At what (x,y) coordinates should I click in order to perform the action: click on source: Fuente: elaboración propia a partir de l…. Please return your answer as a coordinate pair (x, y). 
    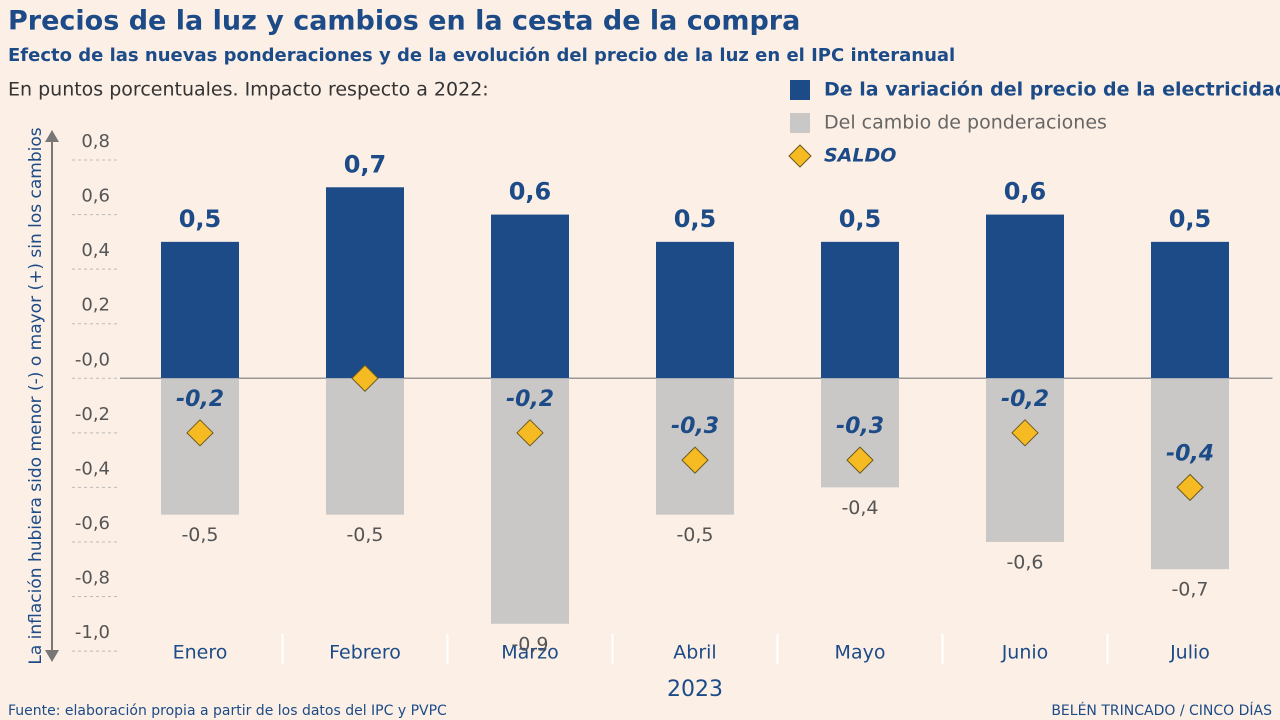
    Looking at the image, I should click on (227, 711).